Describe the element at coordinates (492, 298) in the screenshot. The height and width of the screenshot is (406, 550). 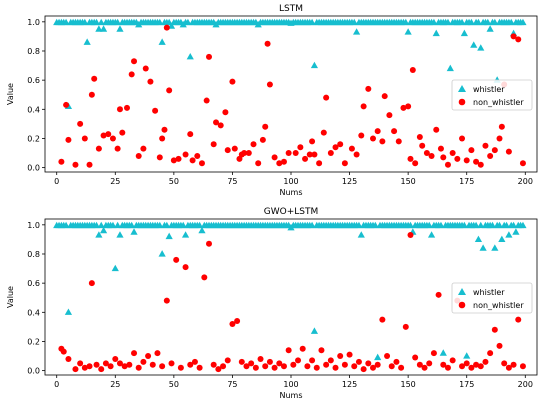
I see `legend-box` at that location.